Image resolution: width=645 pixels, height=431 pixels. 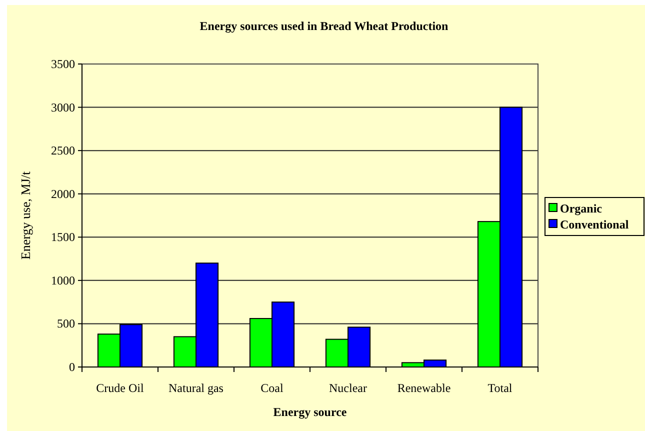 I want to click on x-tick-label: Total, so click(x=500, y=388).